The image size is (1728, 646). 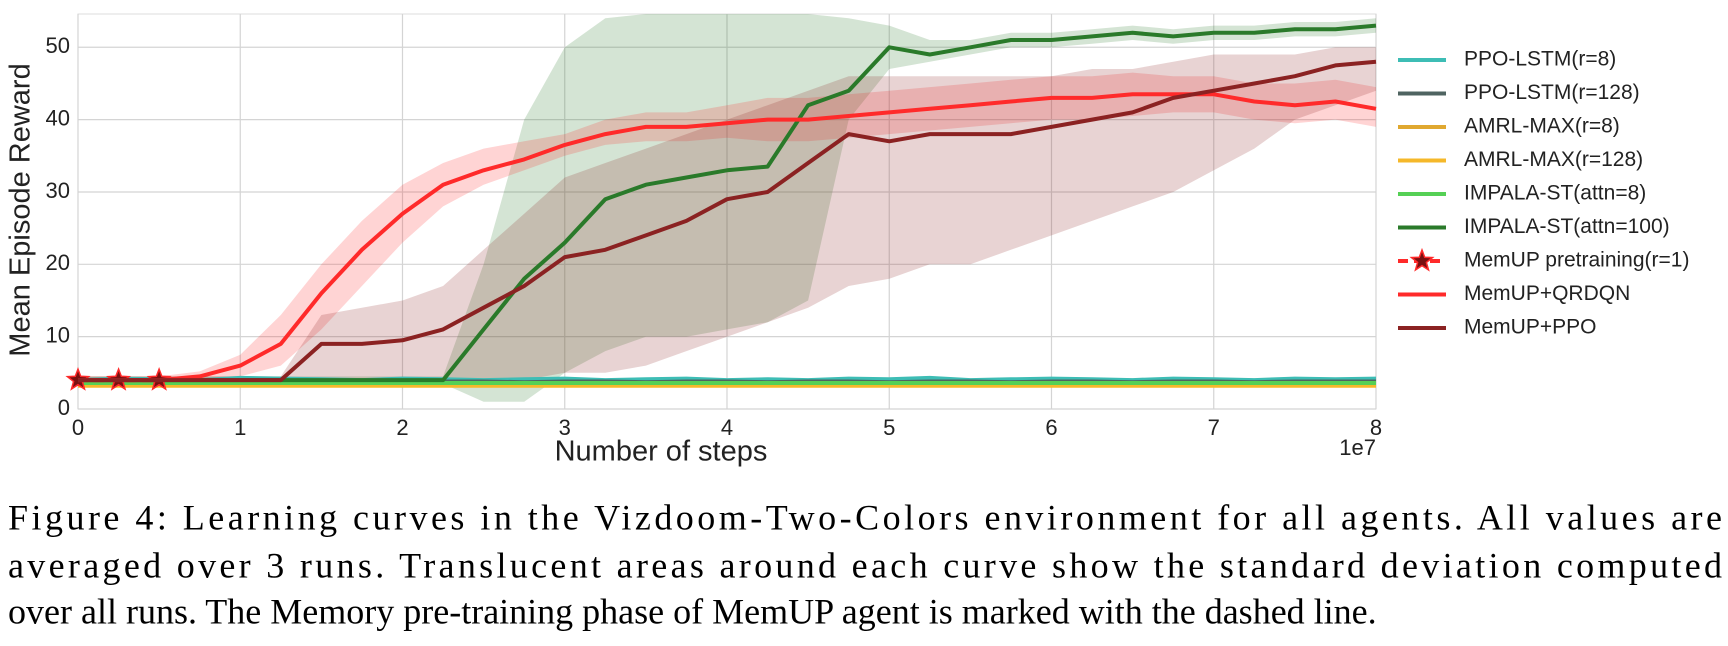 I want to click on x-axis-label: Number of steps, so click(x=661, y=452).